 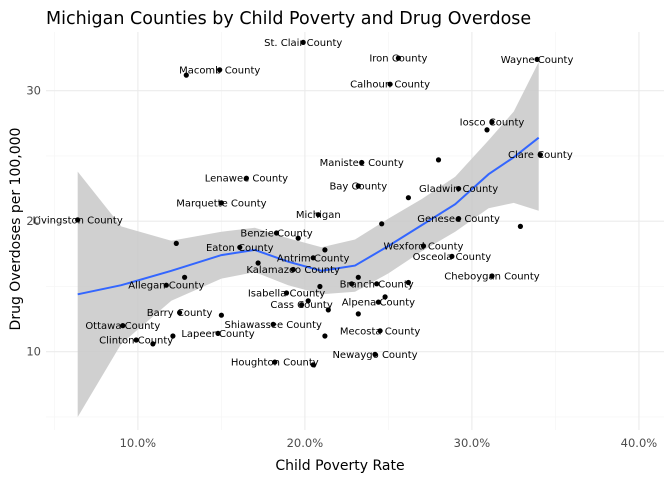 I want to click on point-label: Wexford County, so click(x=424, y=247).